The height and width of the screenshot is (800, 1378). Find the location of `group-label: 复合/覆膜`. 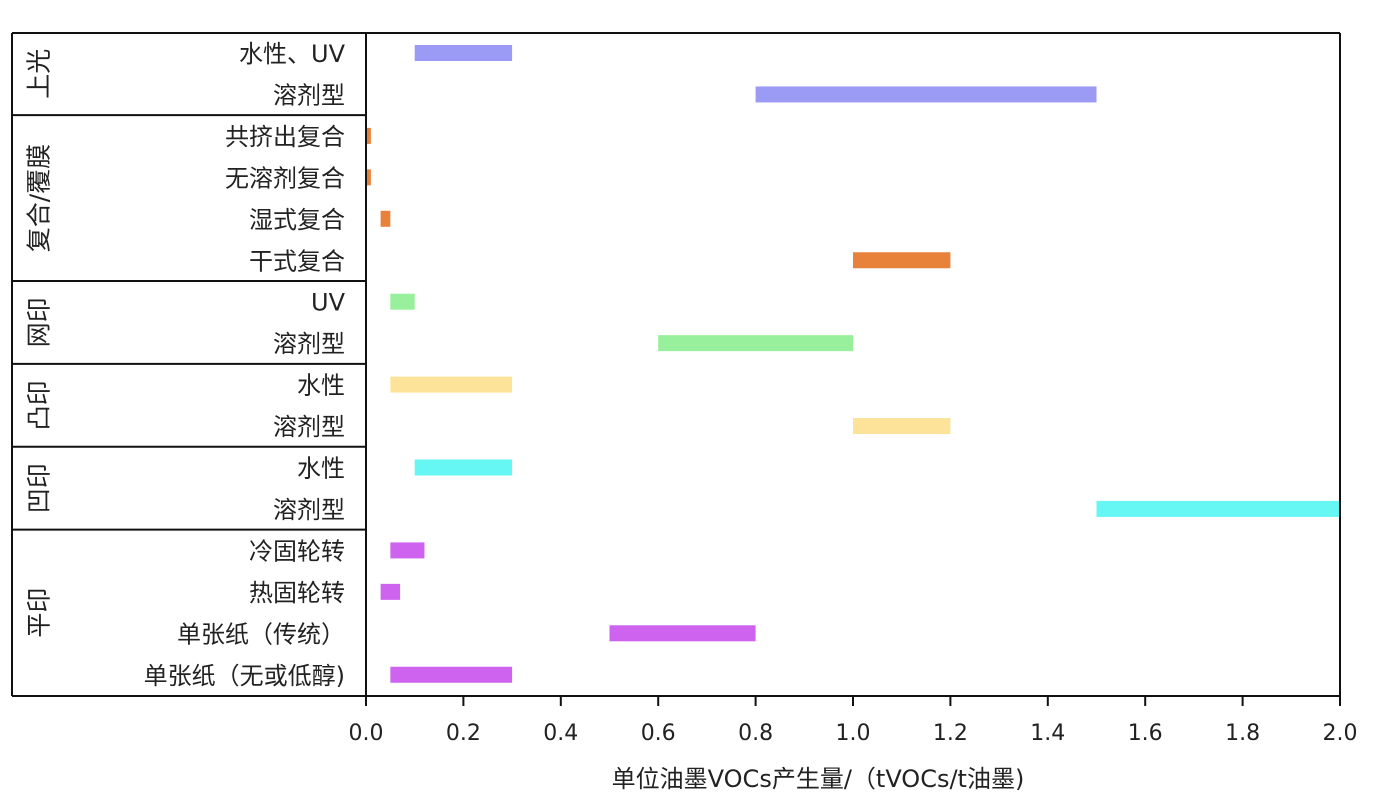

group-label: 复合/覆膜 is located at coordinates (39, 198).